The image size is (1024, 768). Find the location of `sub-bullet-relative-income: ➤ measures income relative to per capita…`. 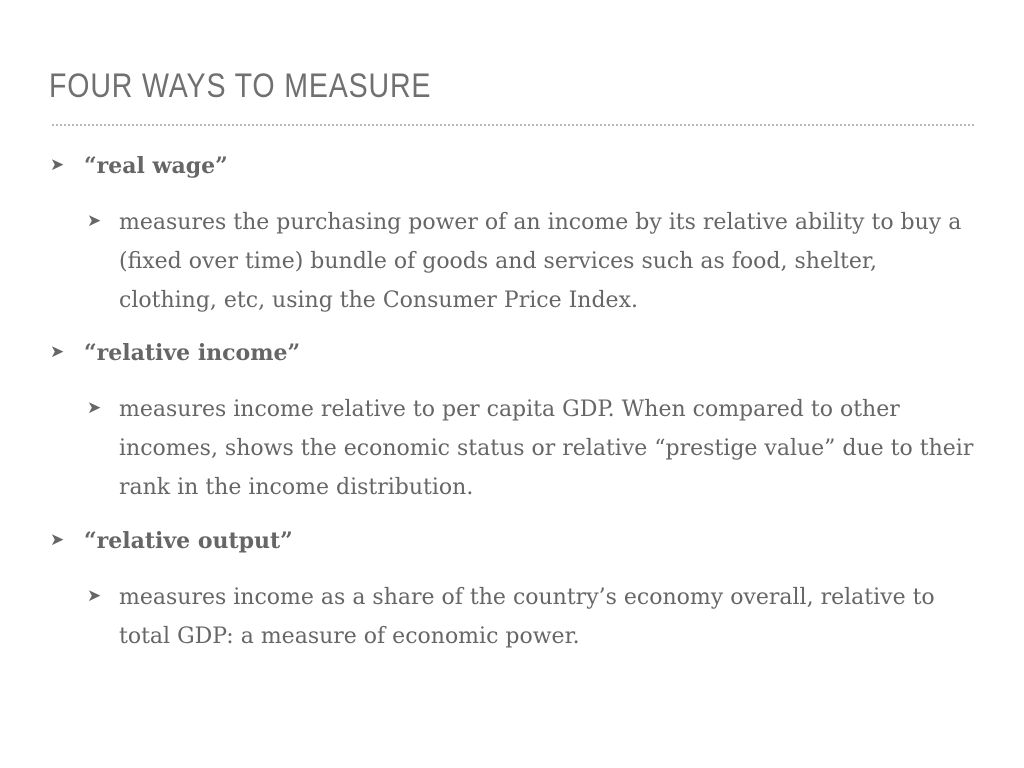

sub-bullet-relative-income: ➤ measures income relative to per capita… is located at coordinates (537, 448).